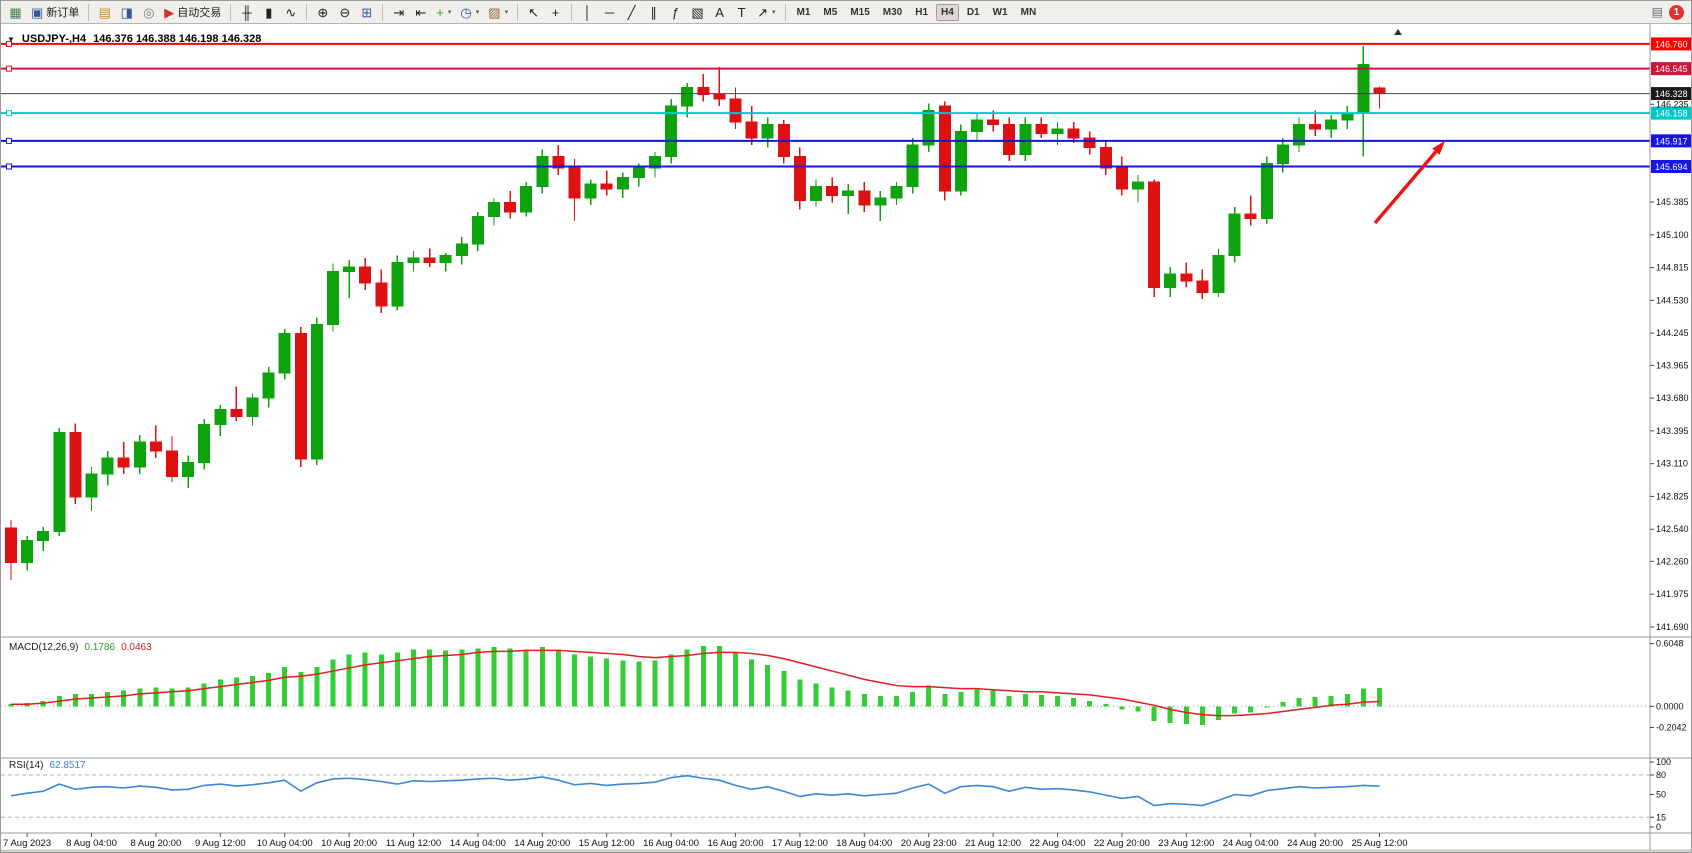  Describe the element at coordinates (533, 12) in the screenshot. I see `cursor-button: ↖` at that location.